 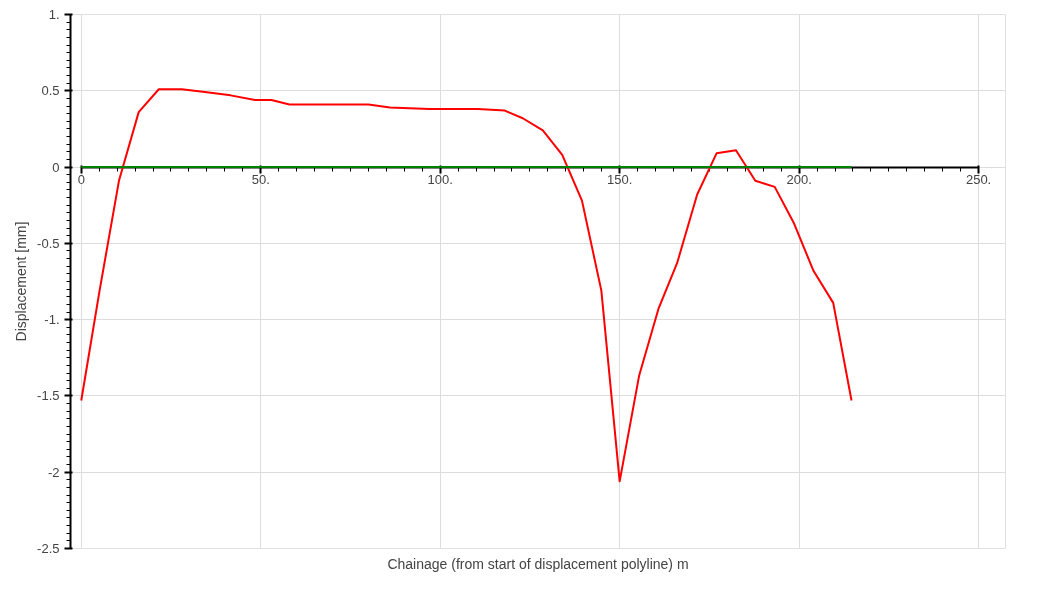 What do you see at coordinates (620, 180) in the screenshot?
I see `x-tick-label: 150.` at bounding box center [620, 180].